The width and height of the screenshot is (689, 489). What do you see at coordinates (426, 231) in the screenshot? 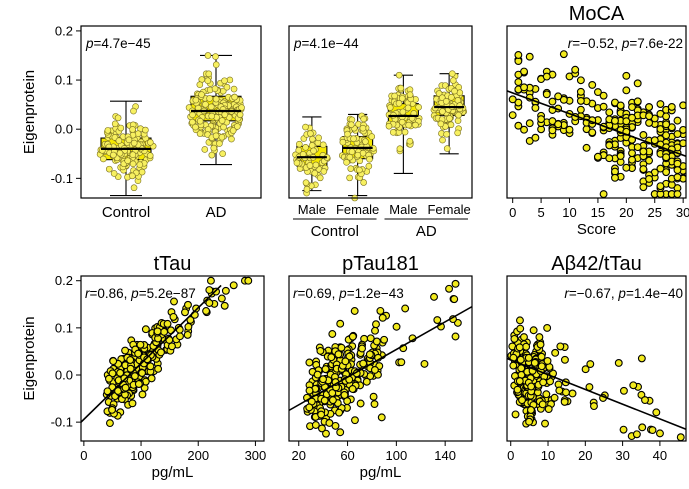
I see `x-group-label: AD` at bounding box center [426, 231].